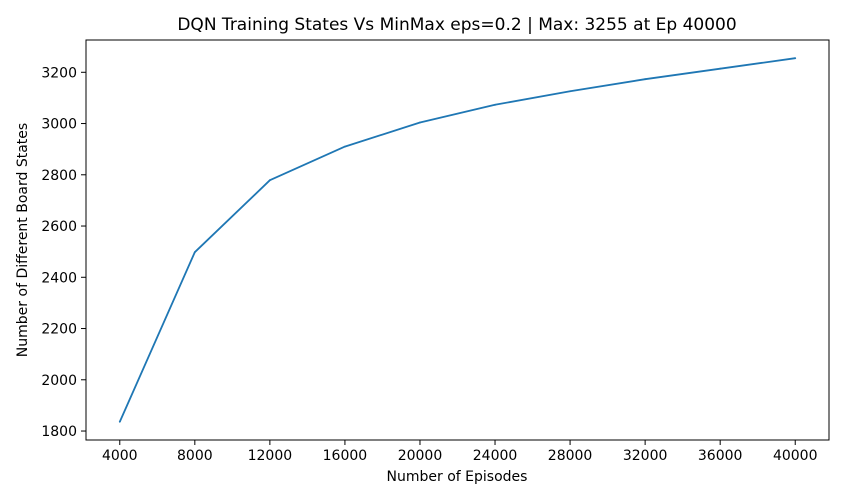 Image resolution: width=850 pixels, height=500 pixels. What do you see at coordinates (120, 456) in the screenshot?
I see `x-tick-label: 4000` at bounding box center [120, 456].